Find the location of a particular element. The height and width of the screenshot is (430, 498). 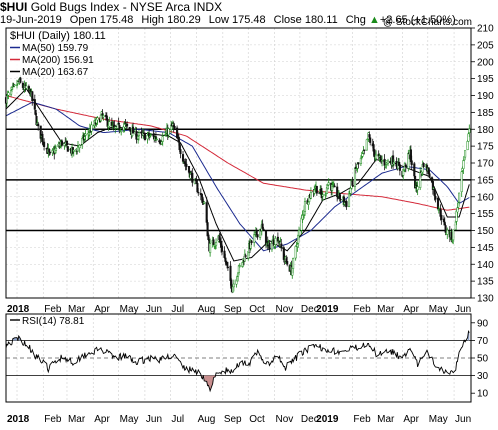

rsi-x-tick-label: 2019 is located at coordinates (327, 419).